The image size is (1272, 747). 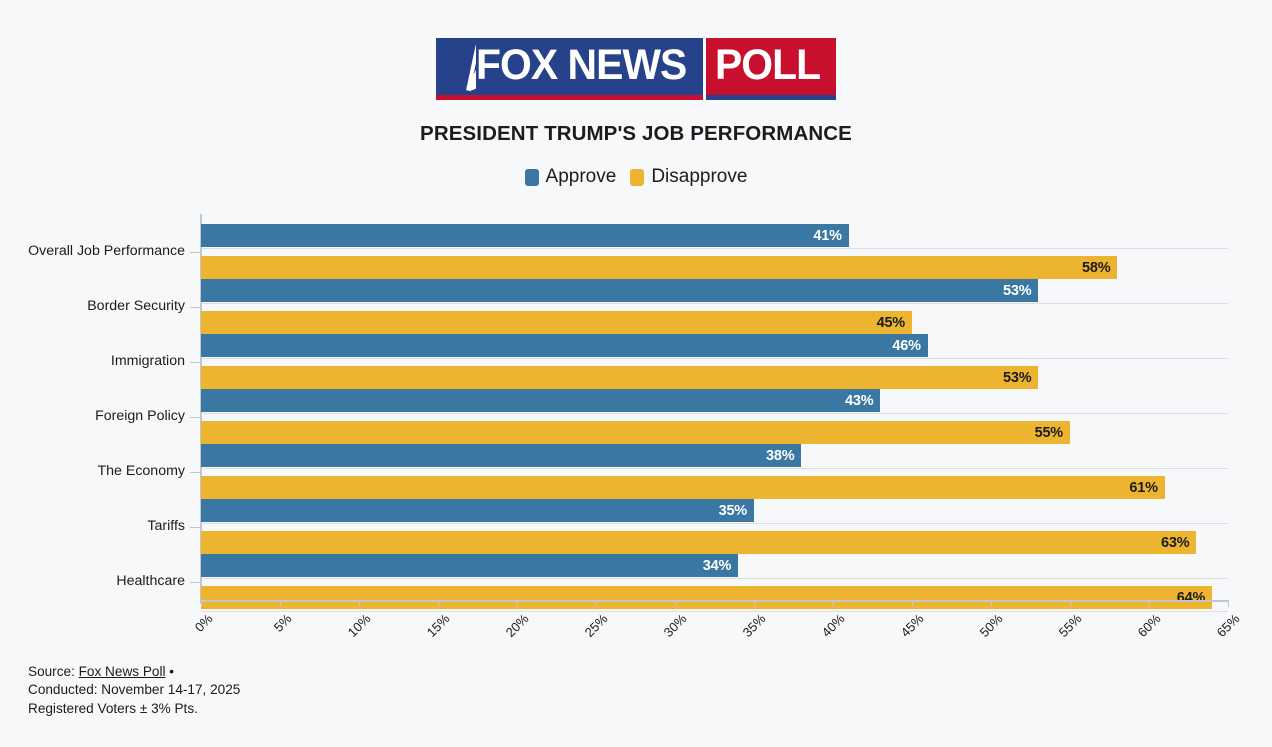 What do you see at coordinates (635, 432) in the screenshot?
I see `bar-disapprove: 55%` at bounding box center [635, 432].